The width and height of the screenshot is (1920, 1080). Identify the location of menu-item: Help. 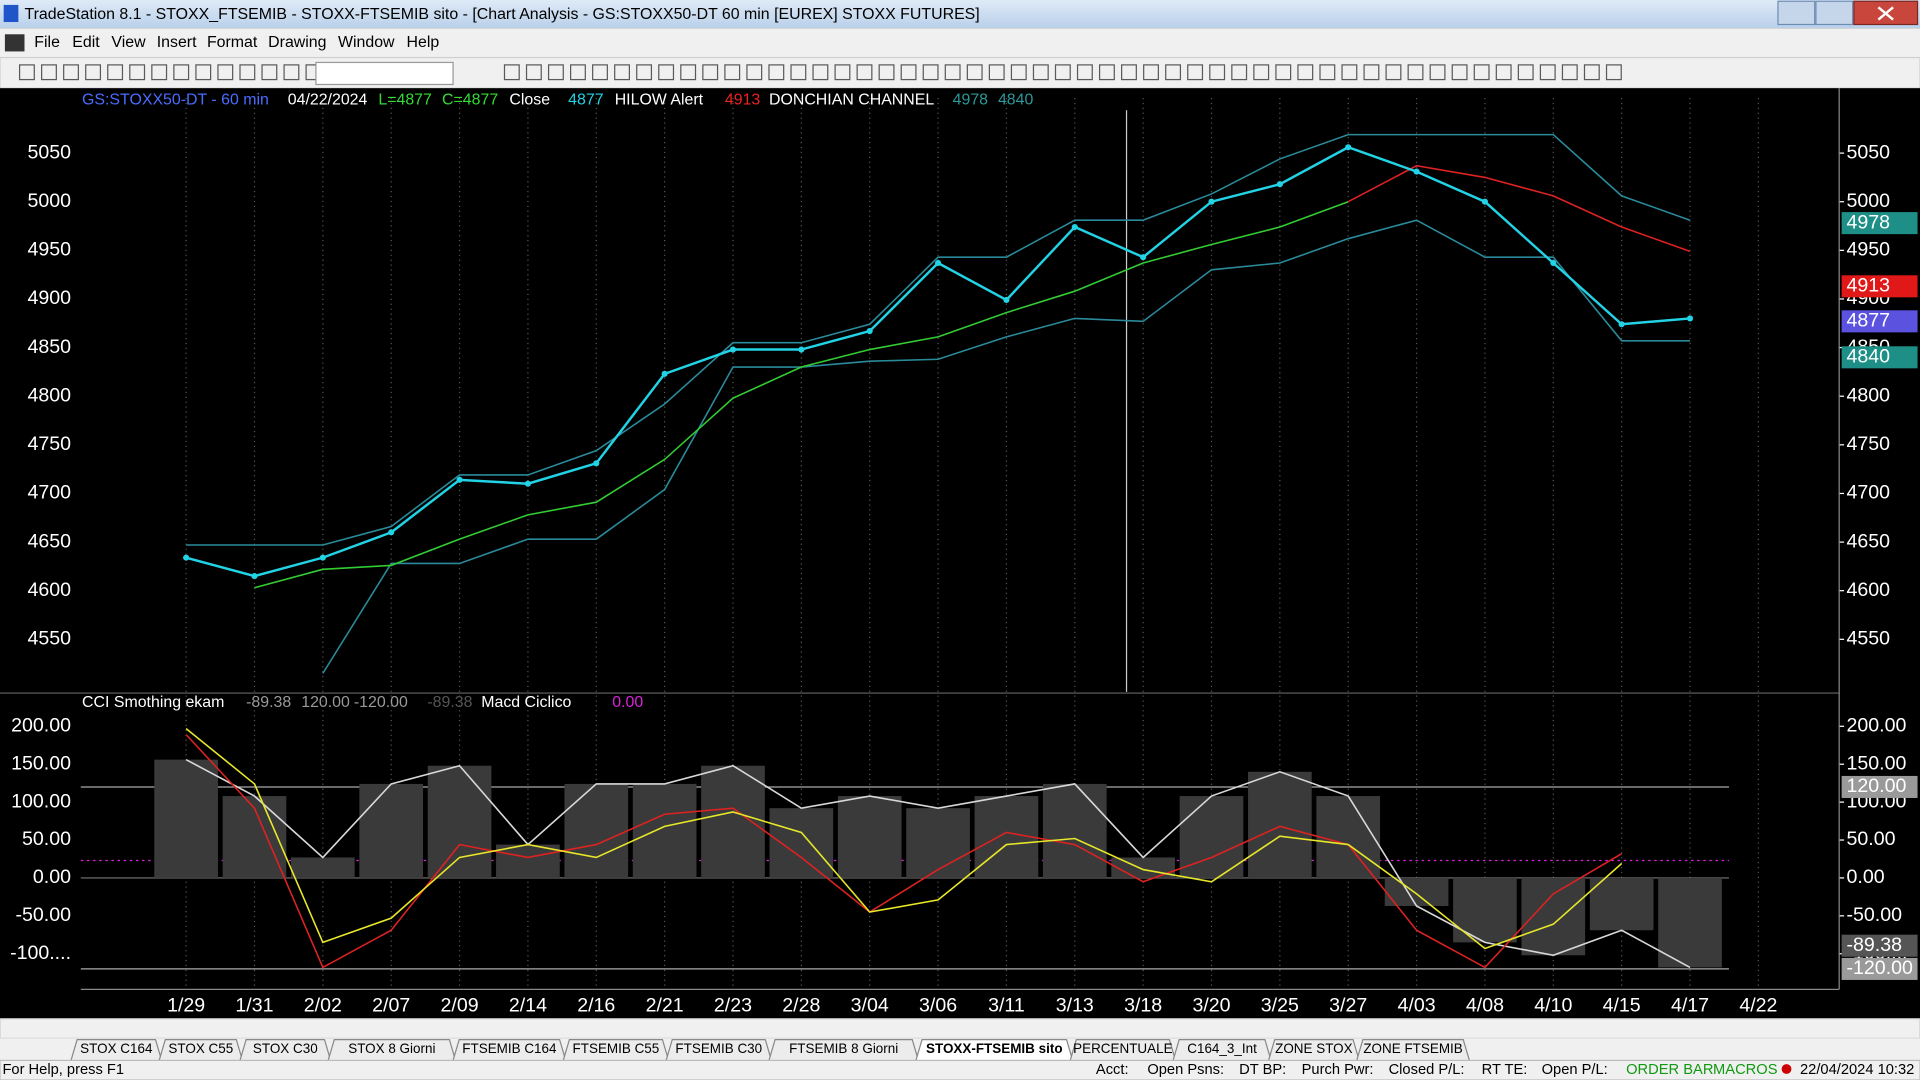
(423, 42).